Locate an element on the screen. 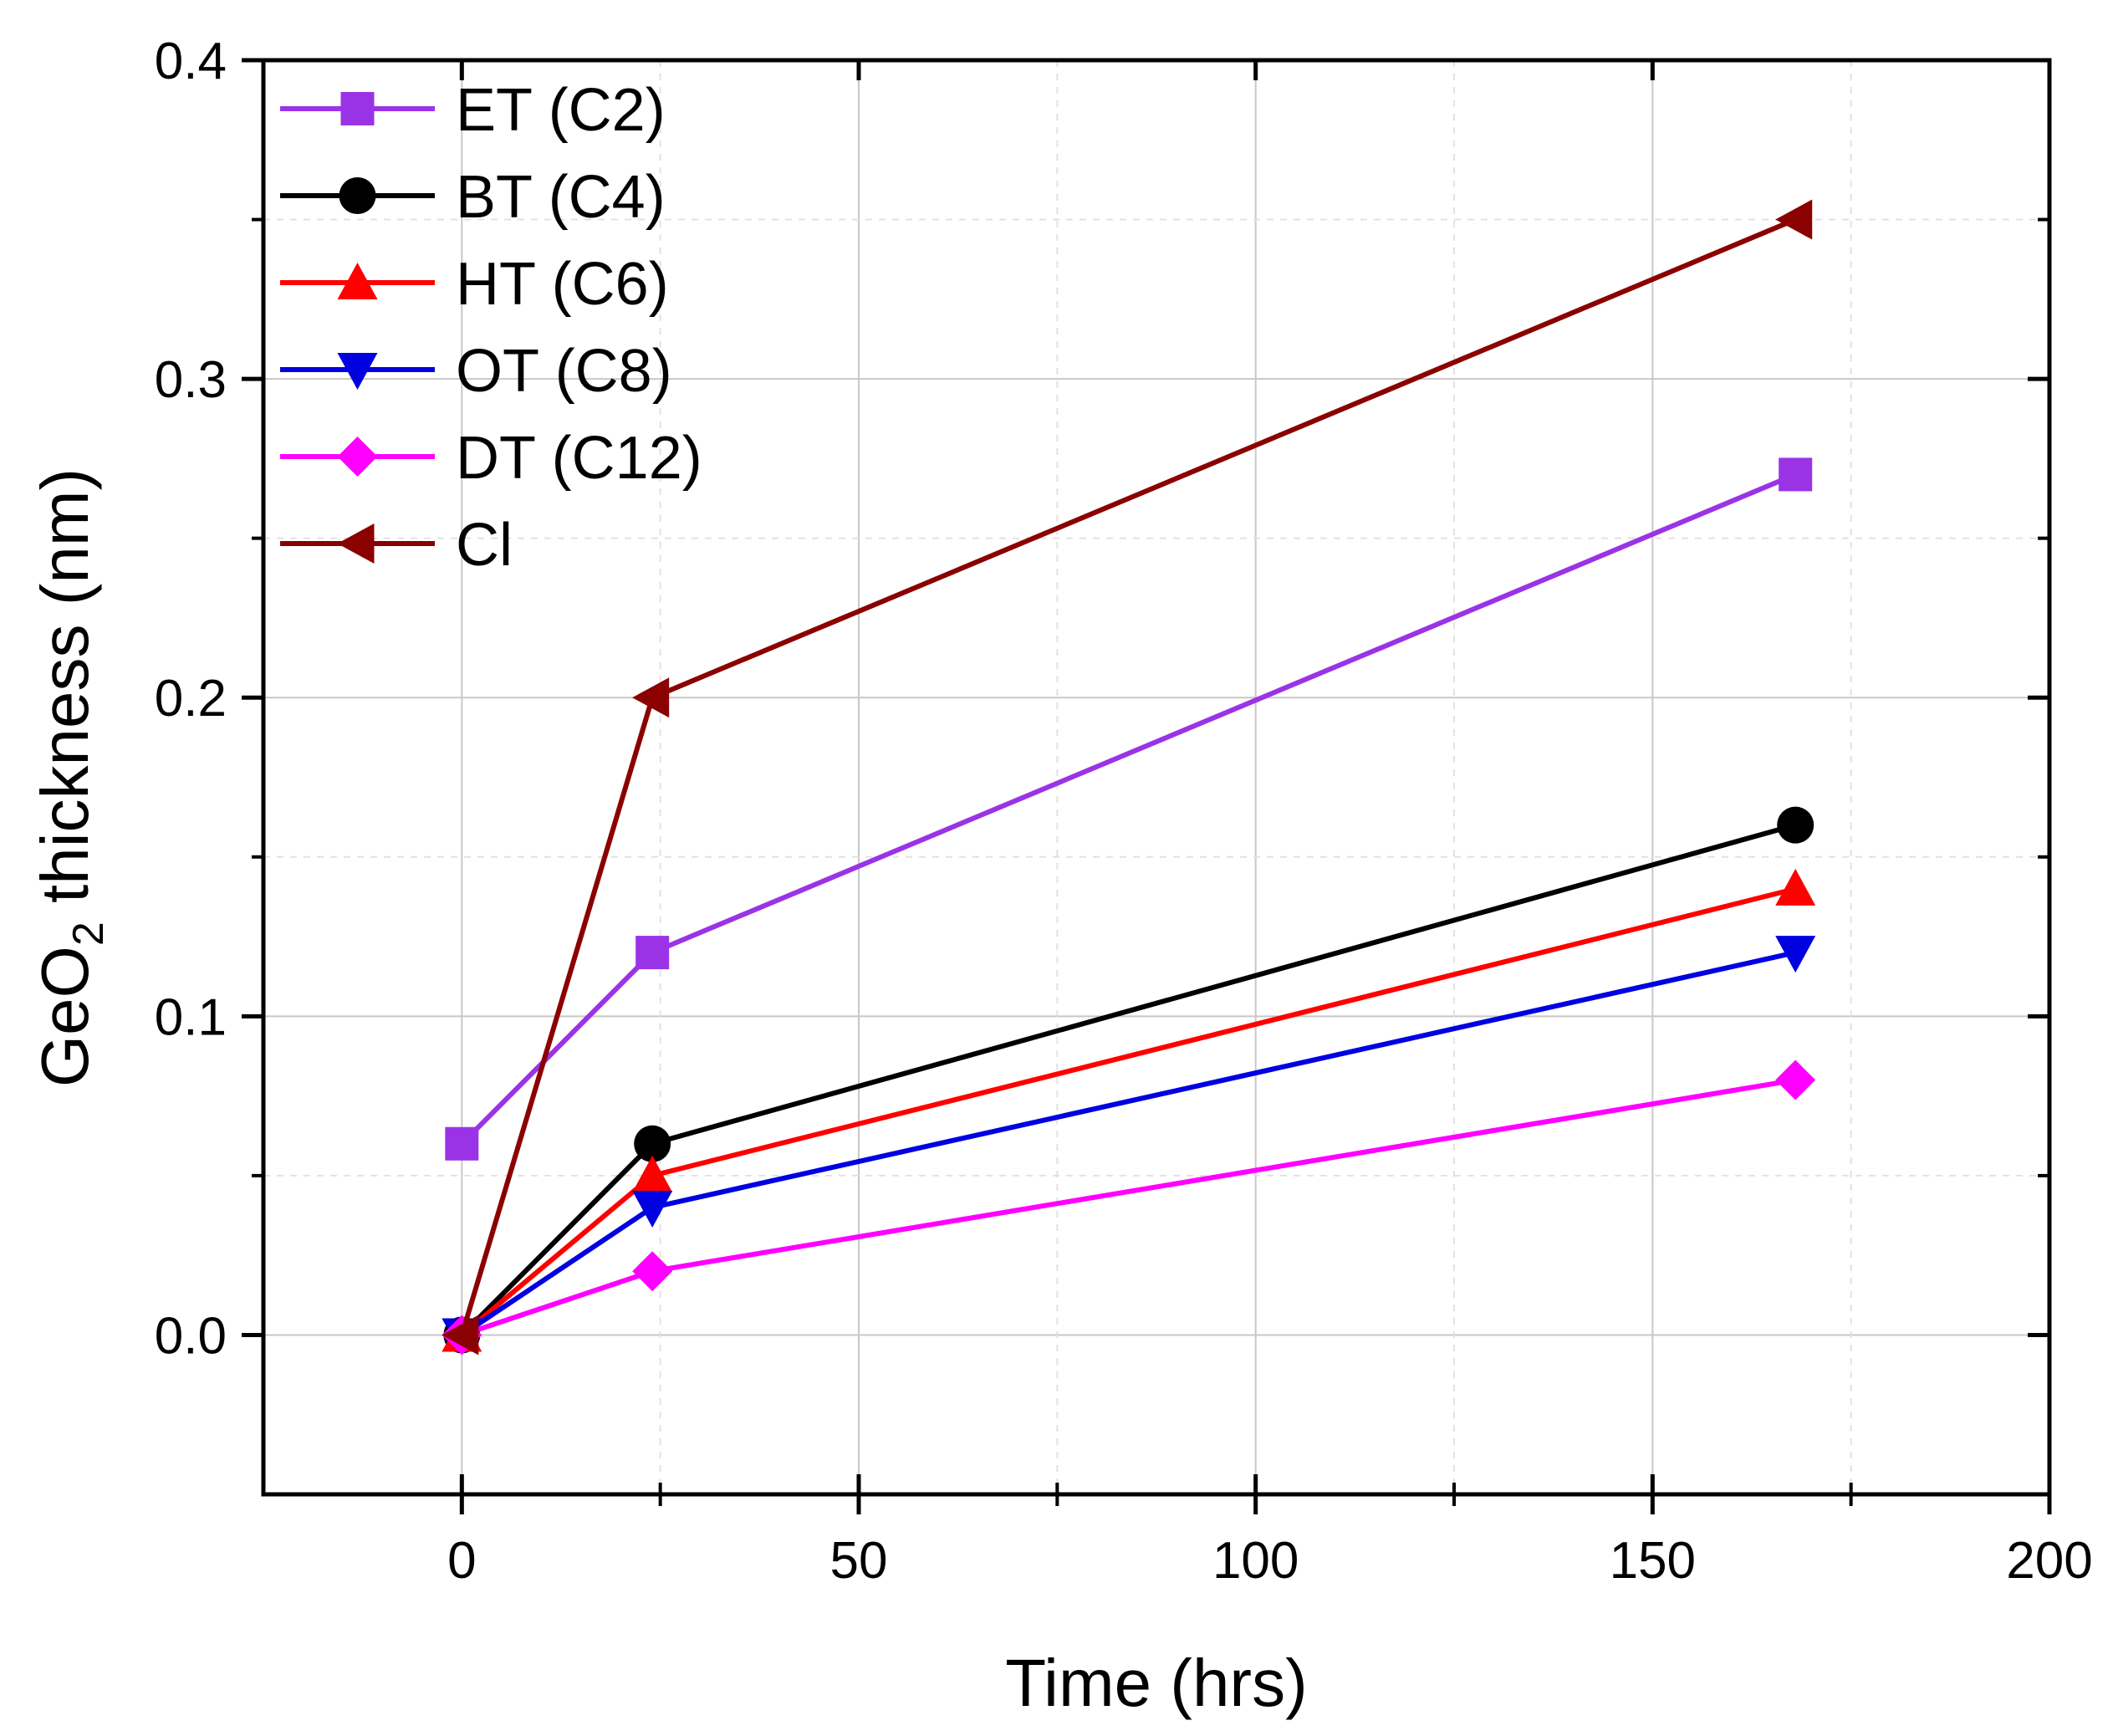 This screenshot has height=1736, width=2113. x-tick-label: 150 is located at coordinates (1653, 1561).